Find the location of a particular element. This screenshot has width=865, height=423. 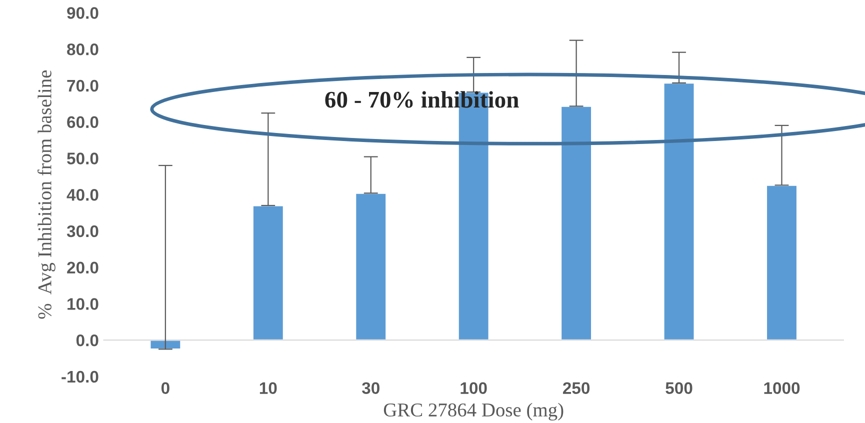

x-axis-title: GRC 27864 Dose (mg) is located at coordinates (474, 411).